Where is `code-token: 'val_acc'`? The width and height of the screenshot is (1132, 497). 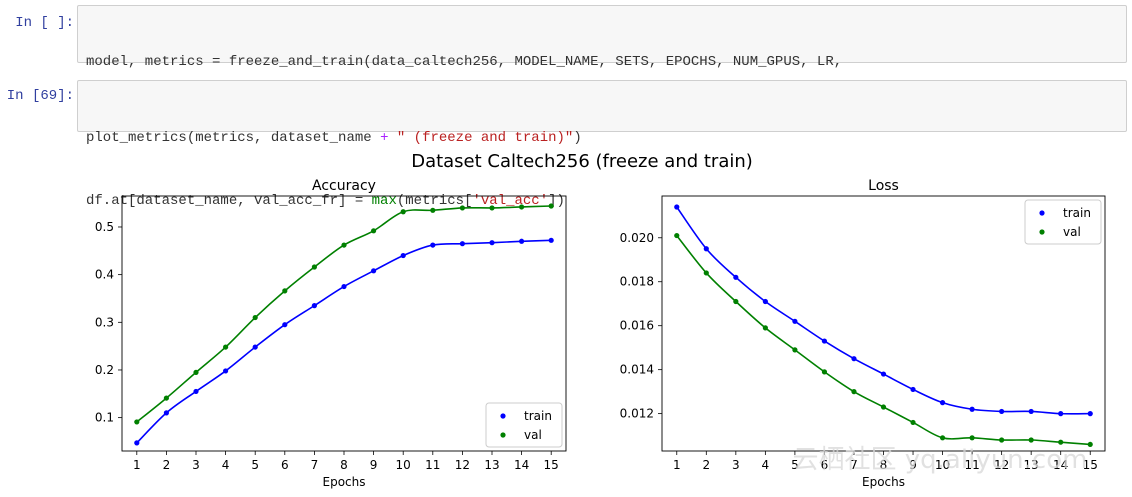 code-token: 'val_acc' is located at coordinates (510, 201).